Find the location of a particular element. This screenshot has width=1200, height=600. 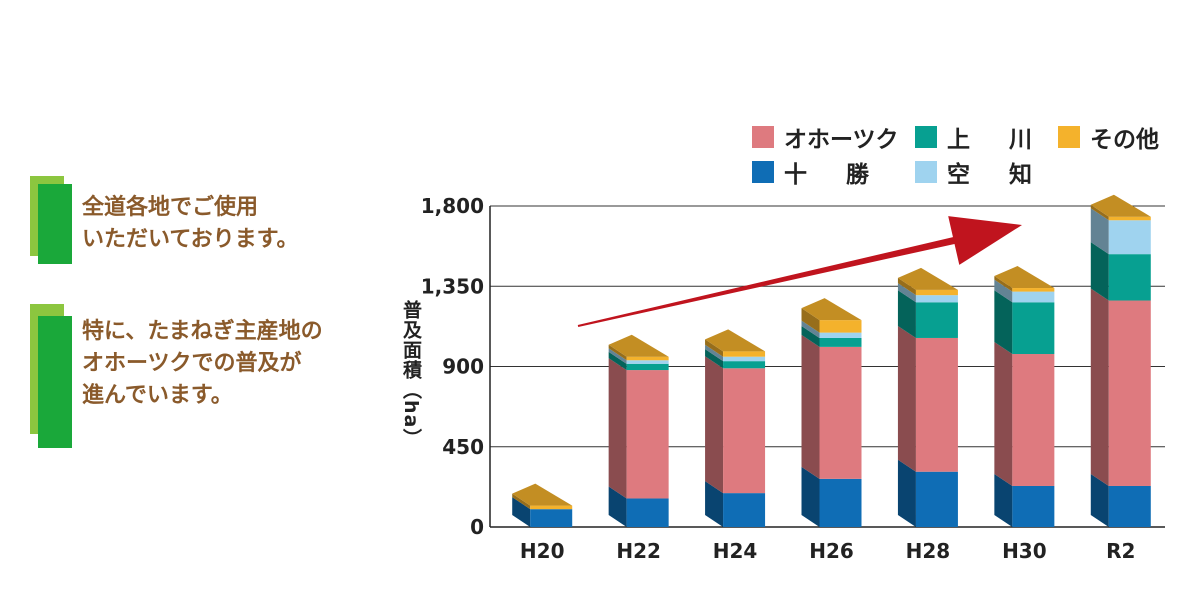

trend-arrow-shape is located at coordinates (799, 272).